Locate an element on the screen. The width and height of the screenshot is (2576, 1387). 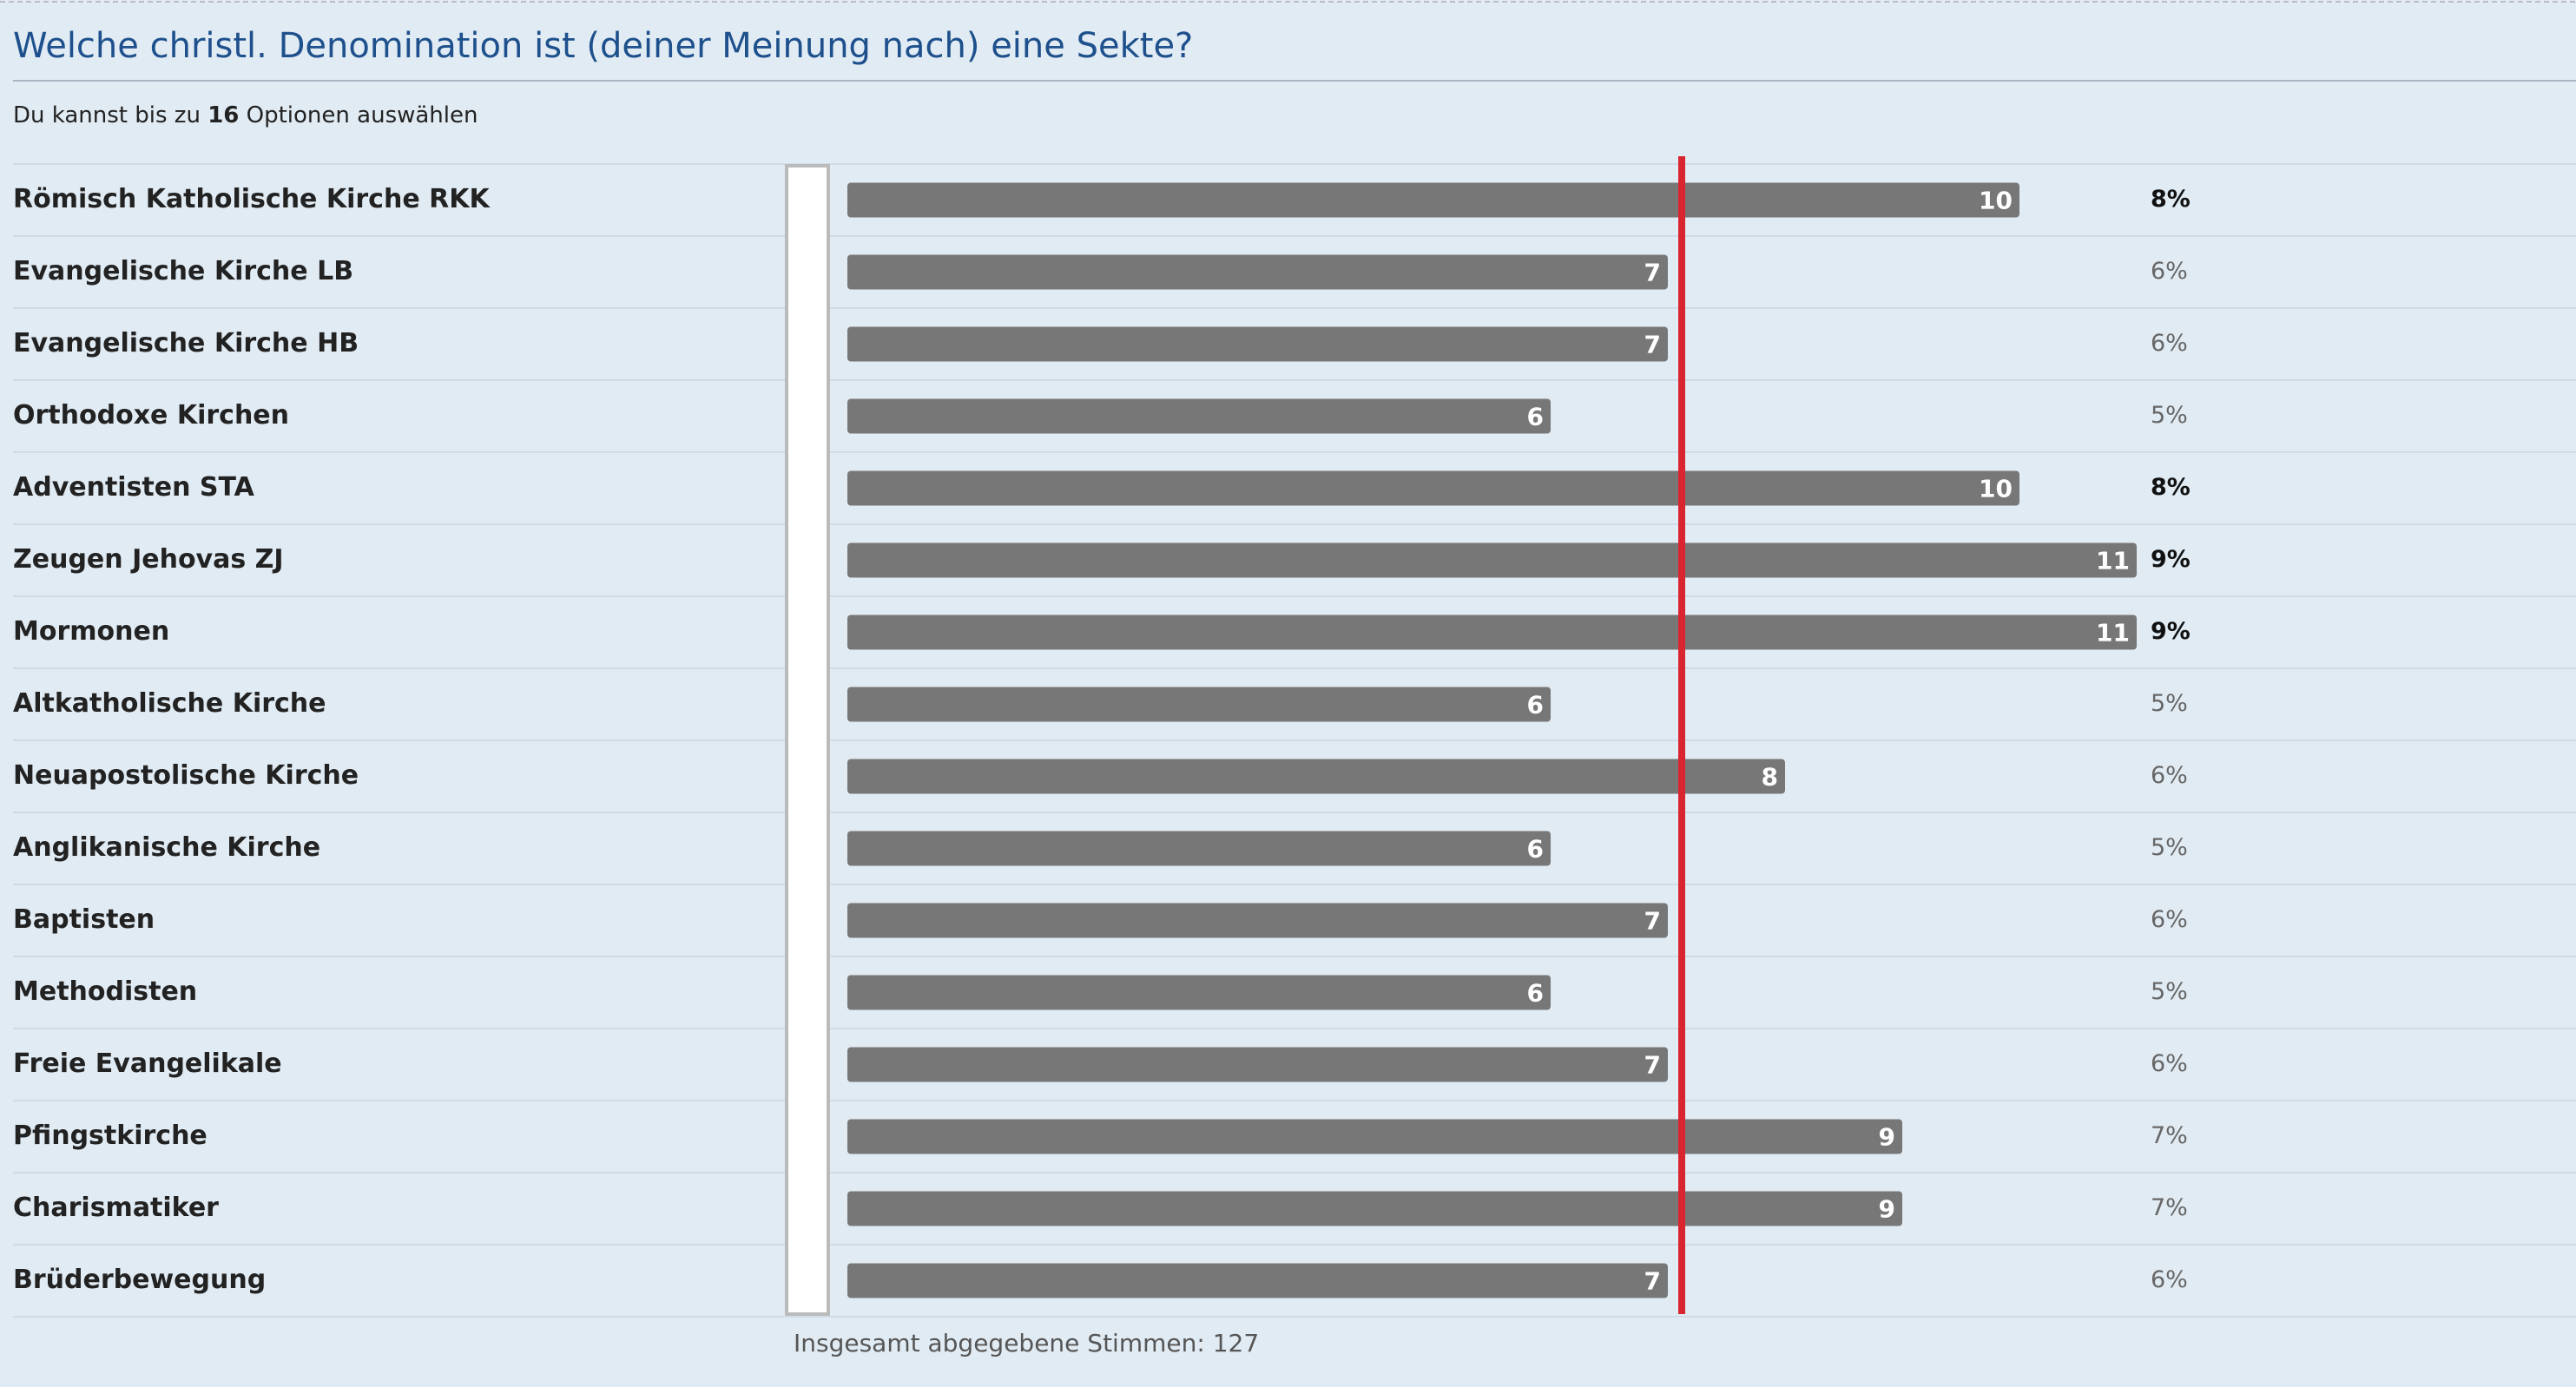
option-label: Adventisten STA is located at coordinates (134, 487).